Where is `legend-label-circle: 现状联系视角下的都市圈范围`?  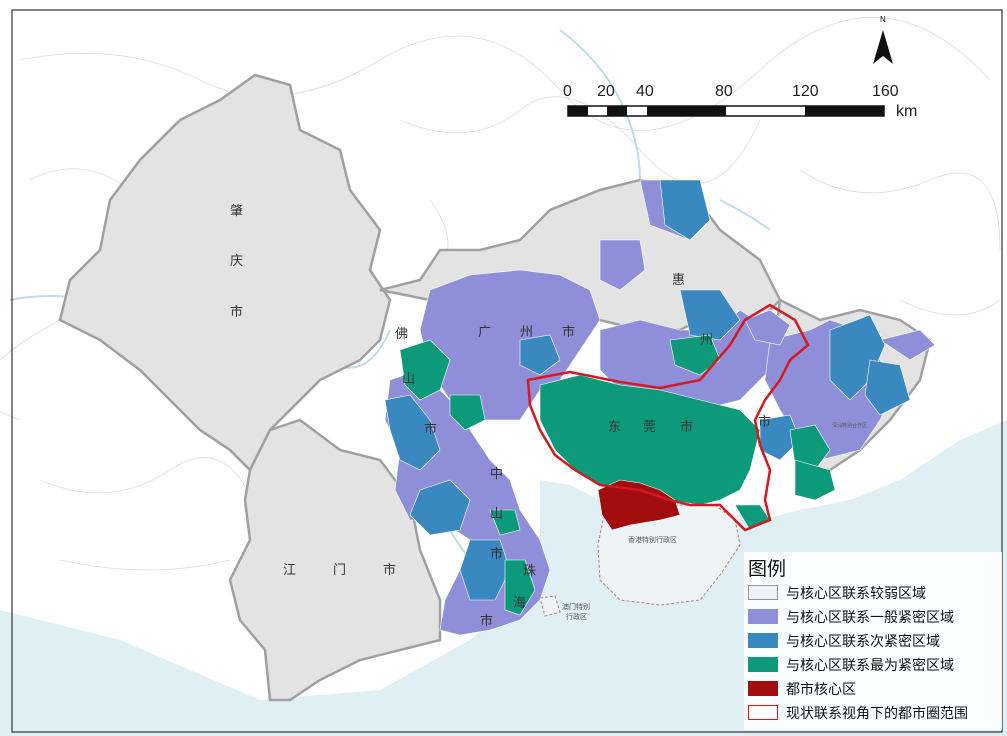
legend-label-circle: 现状联系视角下的都市圈范围 is located at coordinates (877, 714).